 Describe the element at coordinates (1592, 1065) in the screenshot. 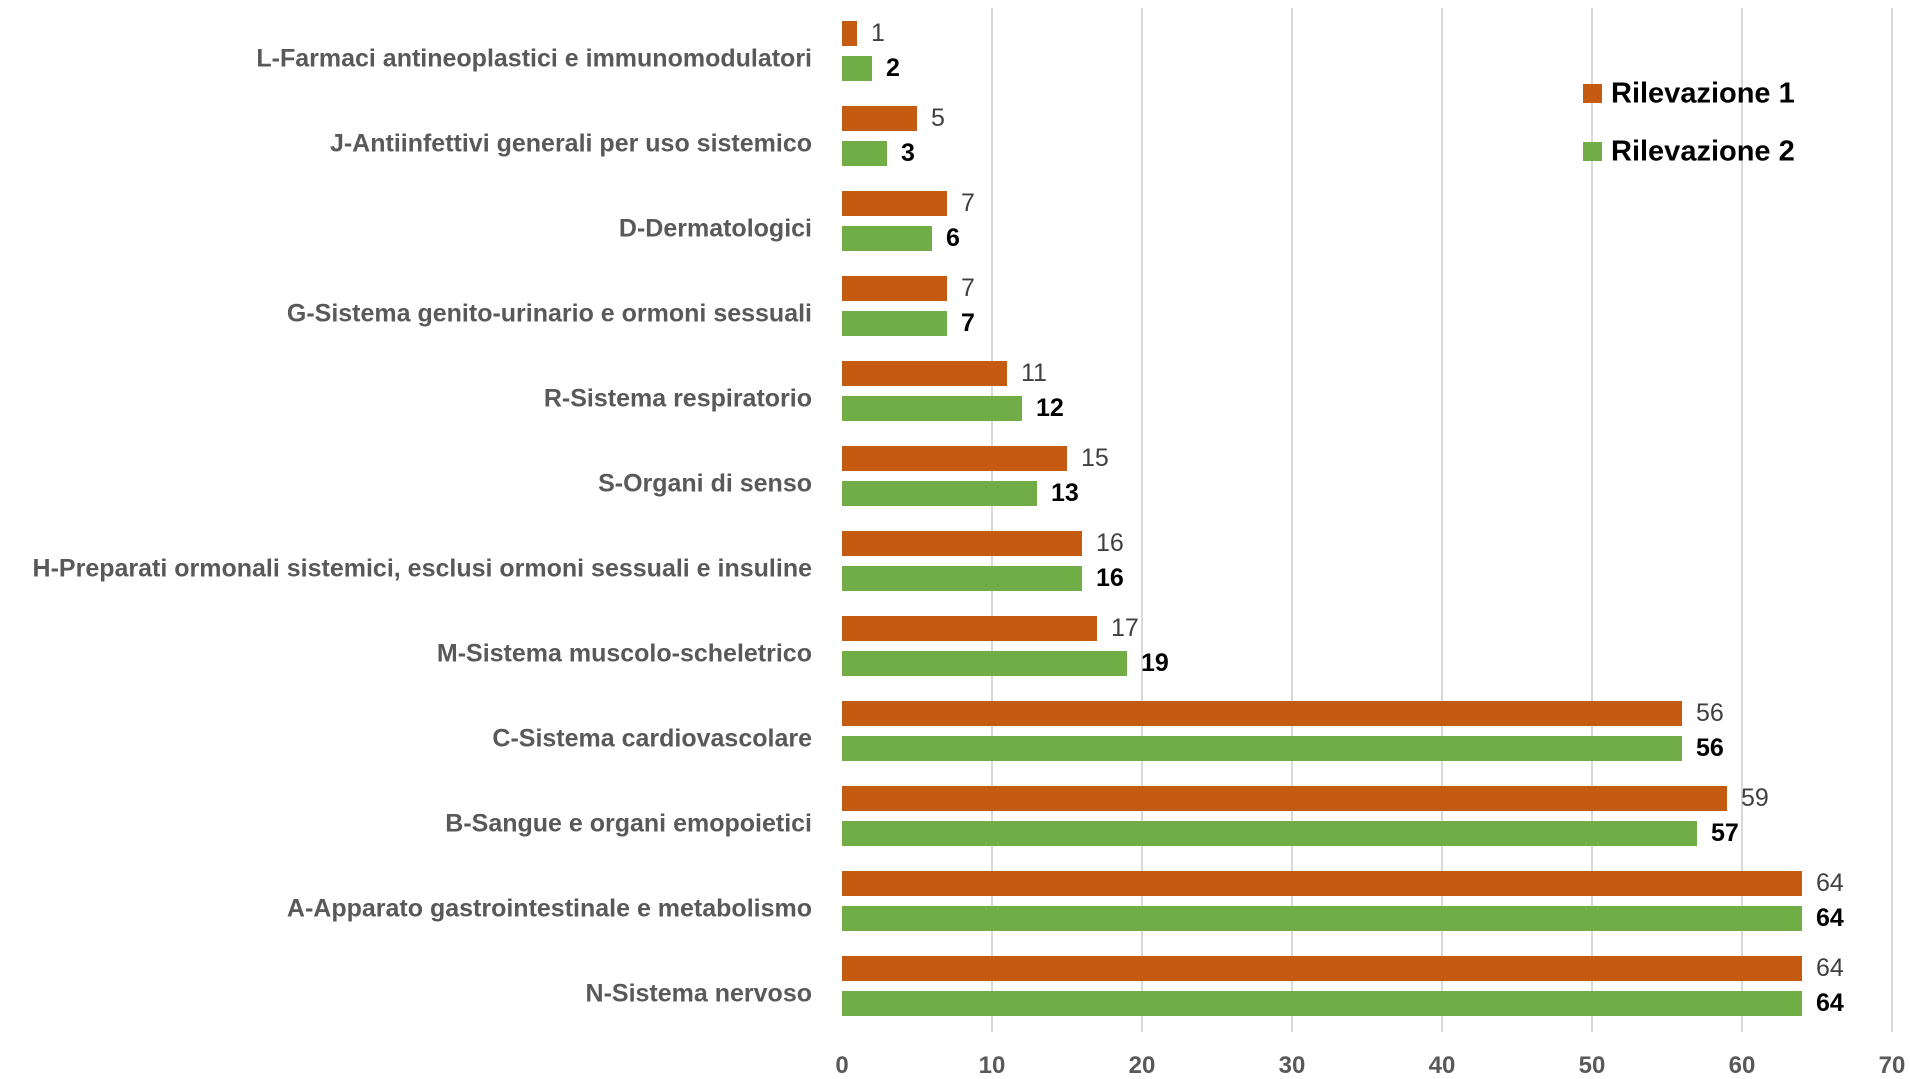

I see `x-tick-label: 50` at that location.